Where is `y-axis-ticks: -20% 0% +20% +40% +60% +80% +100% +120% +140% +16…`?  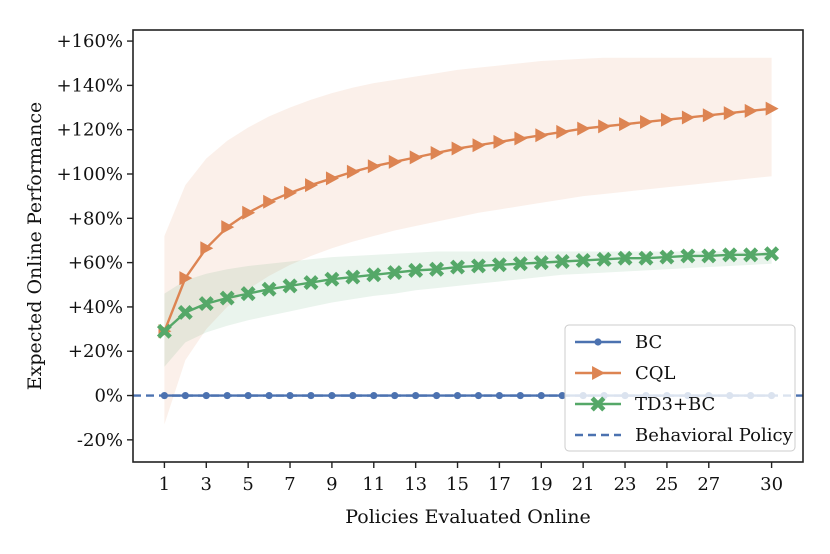
y-axis-ticks: -20% 0% +20% +40% +60% +80% +100% +120% +140% +16… is located at coordinates (94, 241).